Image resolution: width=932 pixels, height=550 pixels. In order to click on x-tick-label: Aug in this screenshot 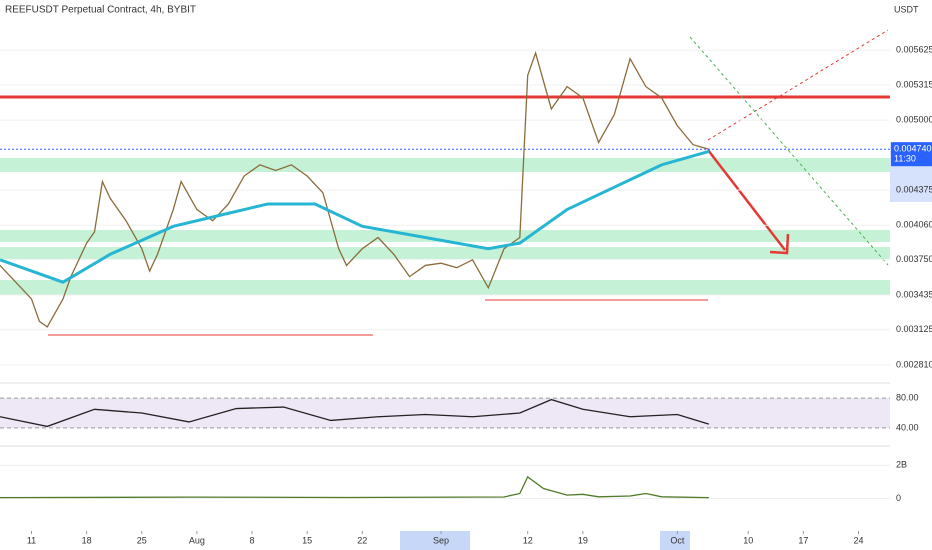, I will do `click(197, 540)`.